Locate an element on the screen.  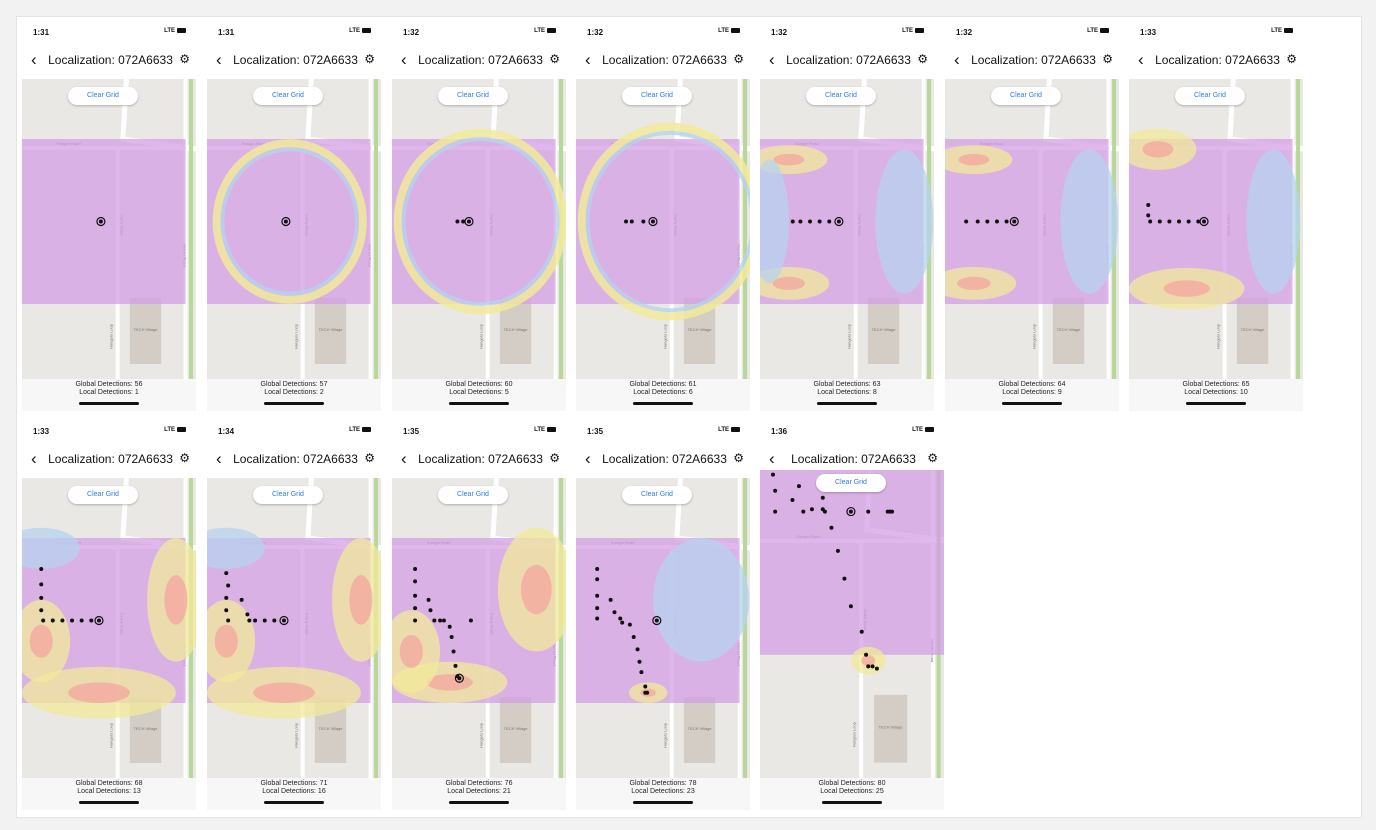
status-bar: 1:36 LTE is located at coordinates (852, 430).